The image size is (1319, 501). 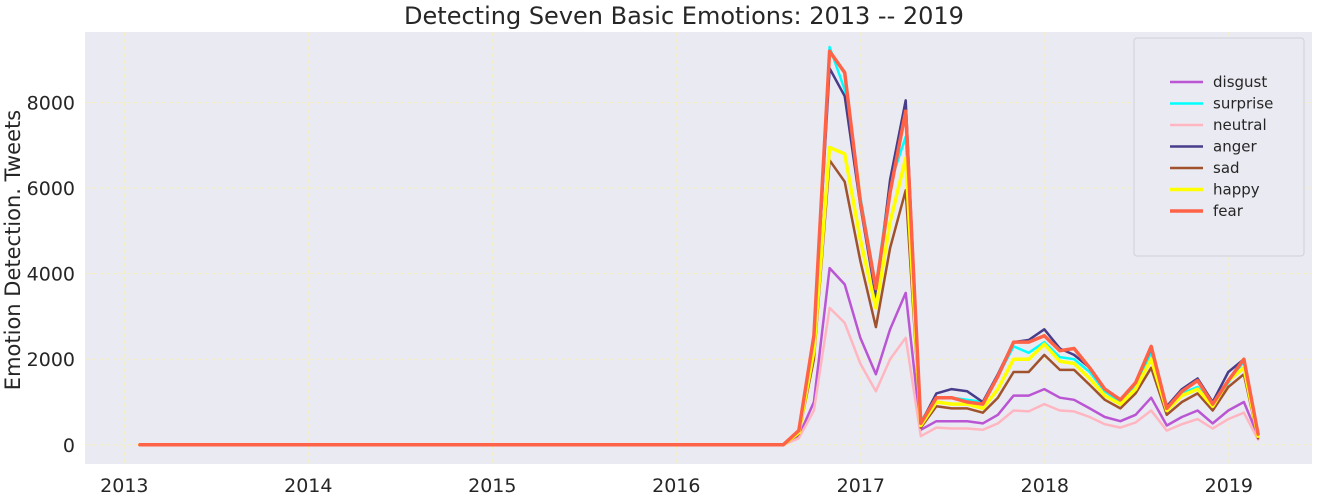 I want to click on legend-label-happy: happy, so click(x=1236, y=190).